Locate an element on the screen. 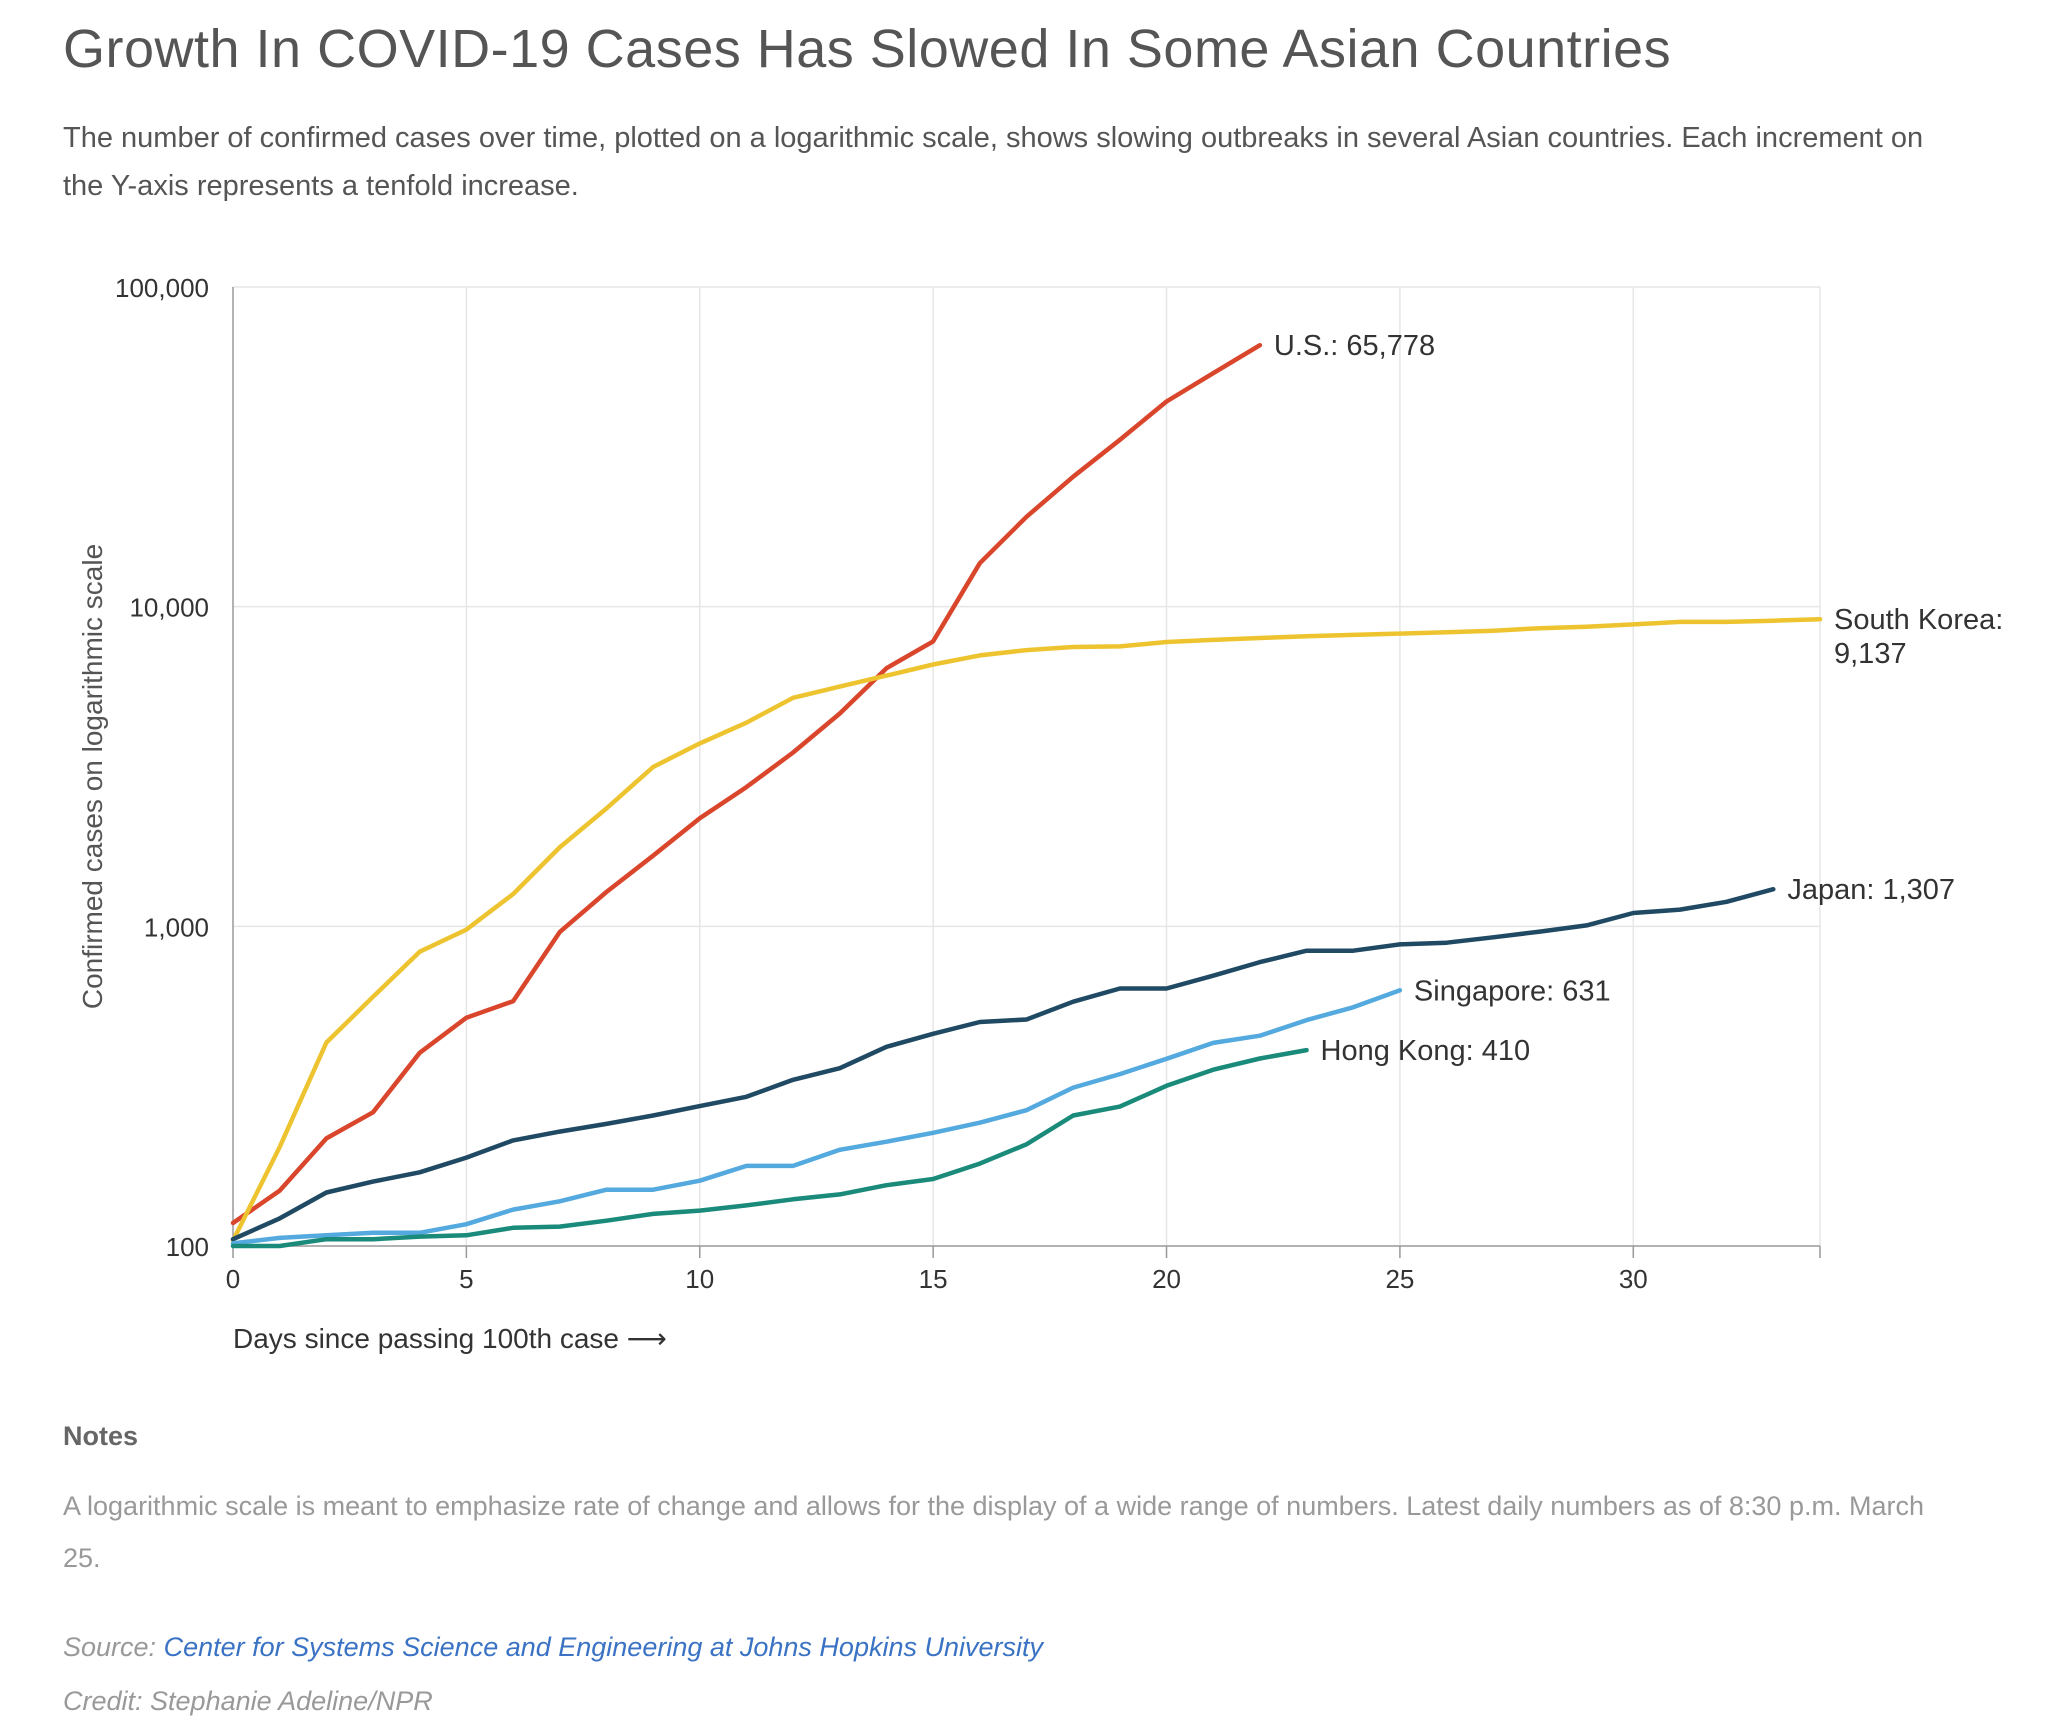  series-line-hong-kong is located at coordinates (769, 1148).